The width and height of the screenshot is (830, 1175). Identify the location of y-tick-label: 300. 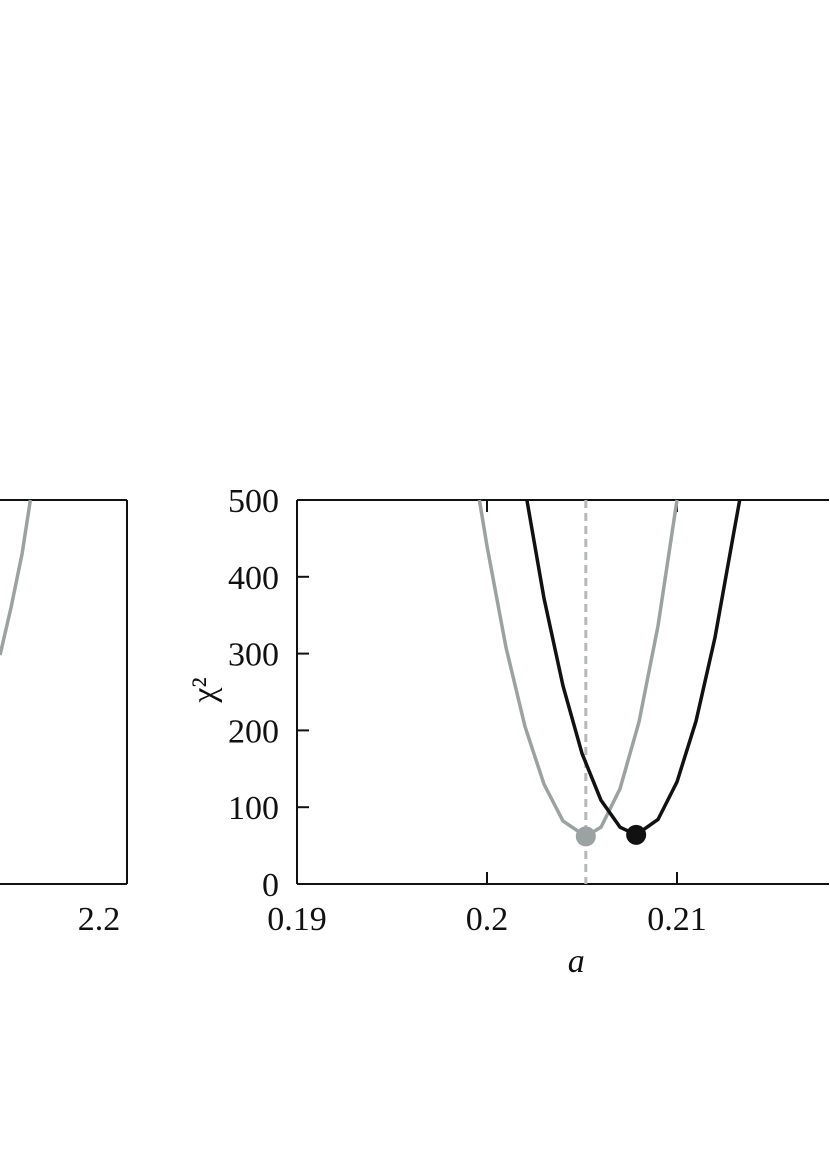
(253, 655).